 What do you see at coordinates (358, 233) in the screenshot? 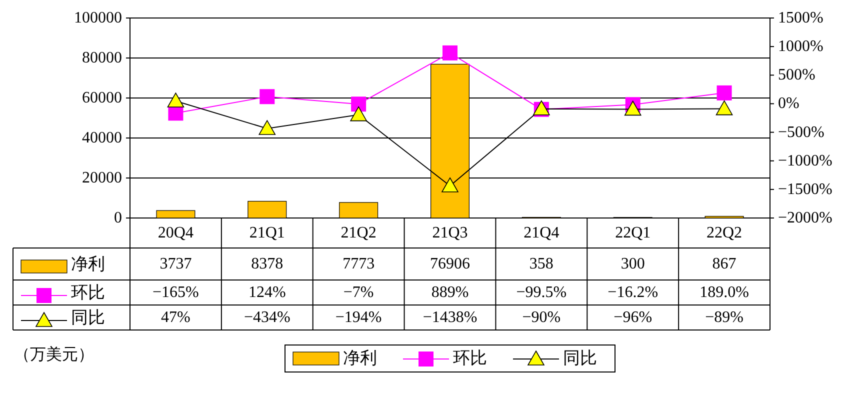
I see `x-tick-label: 21Q2` at bounding box center [358, 233].